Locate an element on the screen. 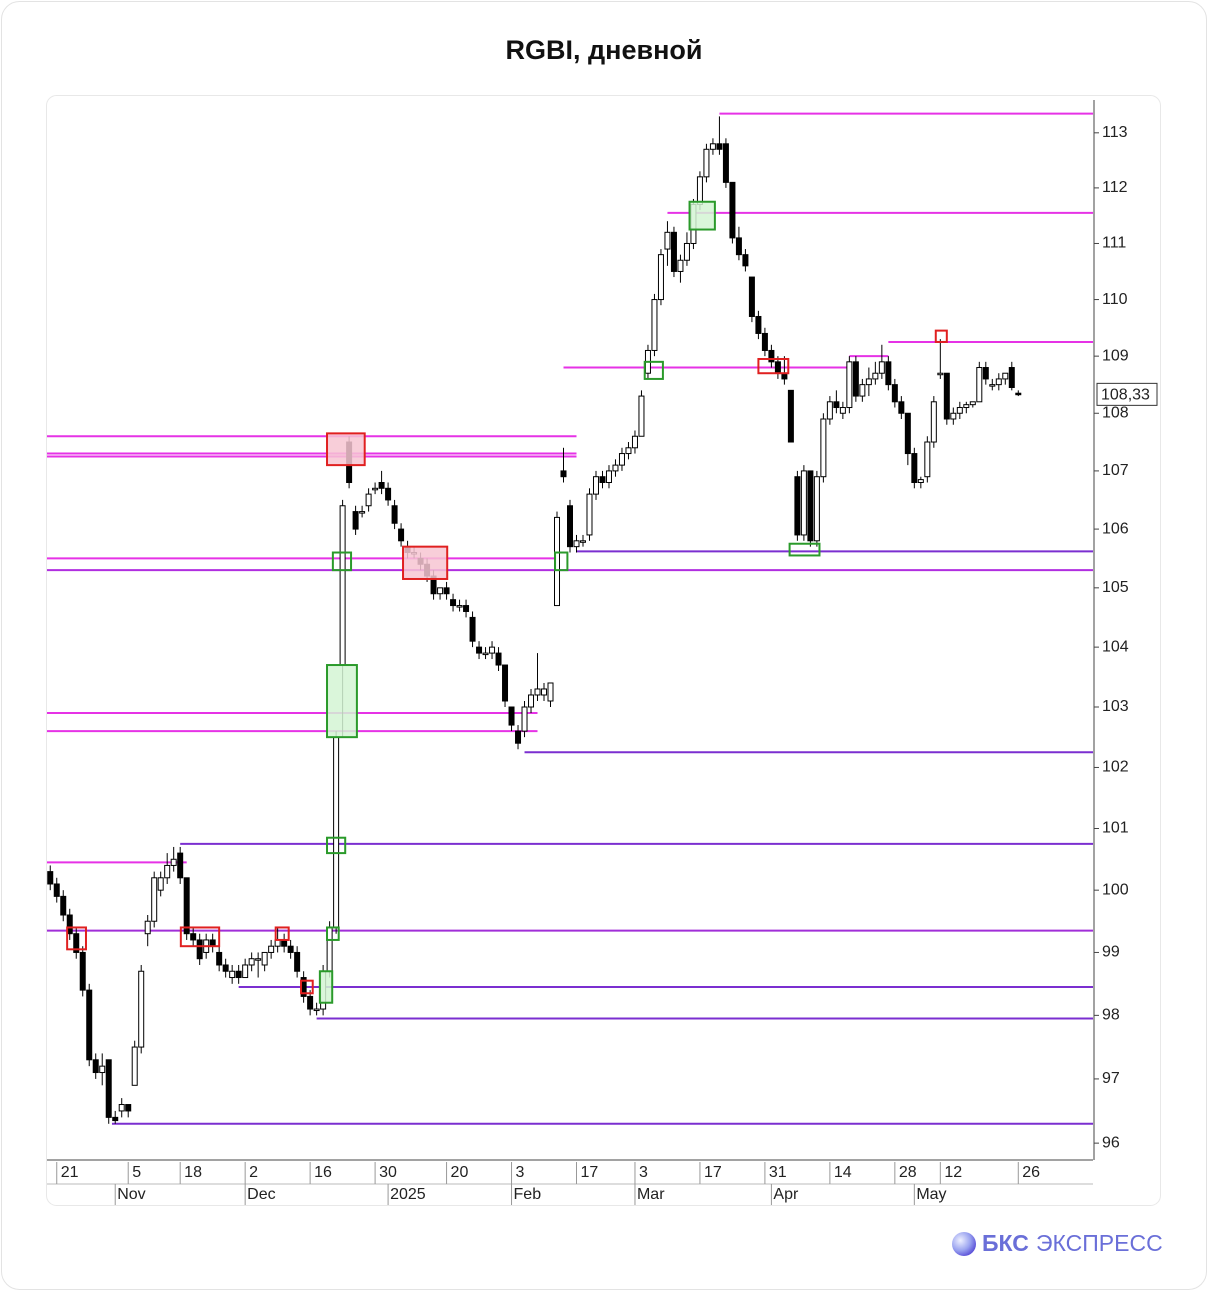 The width and height of the screenshot is (1208, 1296). last-price-box is located at coordinates (1127, 394).